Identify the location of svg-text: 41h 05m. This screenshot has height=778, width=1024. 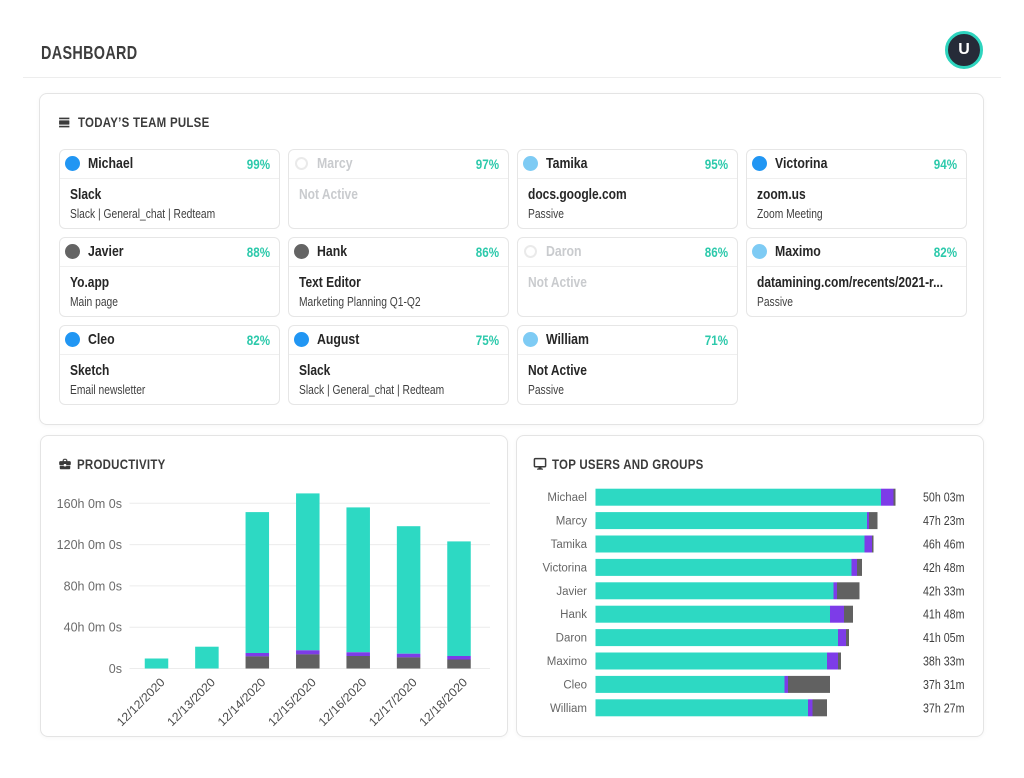
(944, 637).